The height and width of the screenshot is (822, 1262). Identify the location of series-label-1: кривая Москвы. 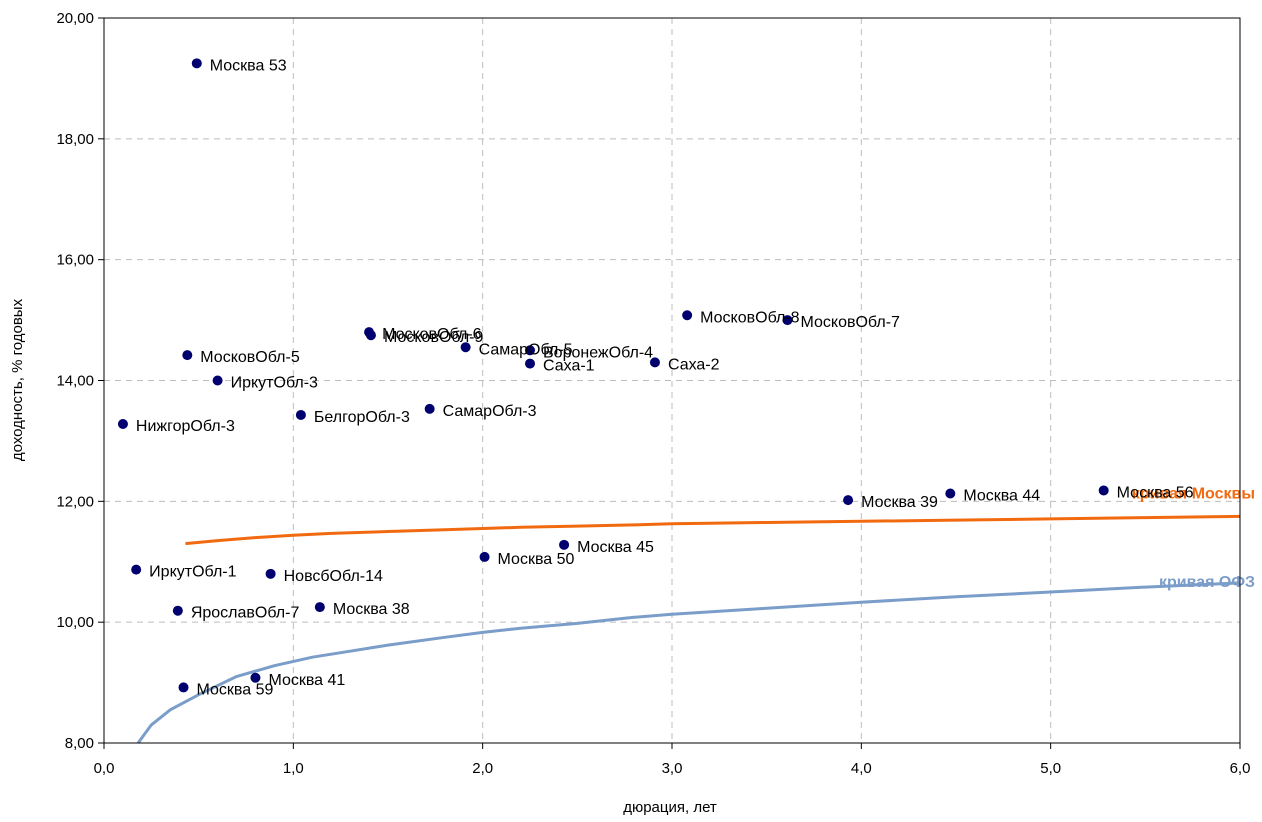
(1193, 493).